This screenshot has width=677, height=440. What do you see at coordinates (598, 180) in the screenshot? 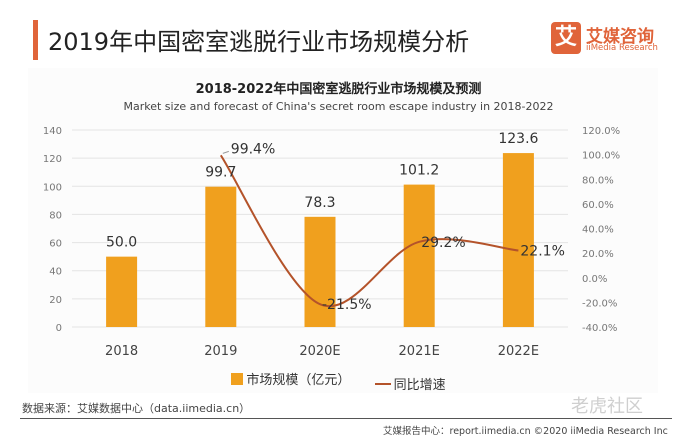
I see `right-axis-tick-label: 80.0%` at bounding box center [598, 180].